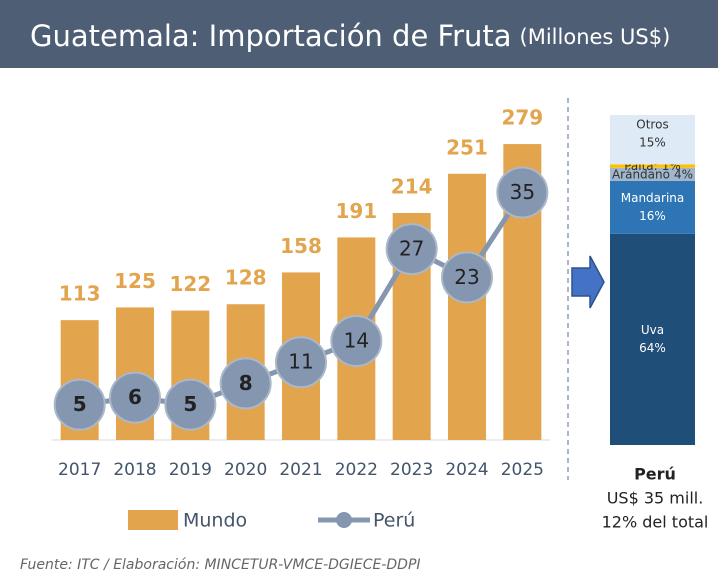 The height and width of the screenshot is (578, 718). What do you see at coordinates (301, 246) in the screenshot?
I see `bar-value-label: 158` at bounding box center [301, 246].